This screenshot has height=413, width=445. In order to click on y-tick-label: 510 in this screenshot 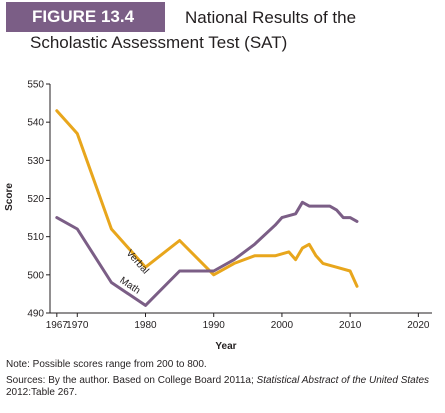, I will do `click(35, 237)`.